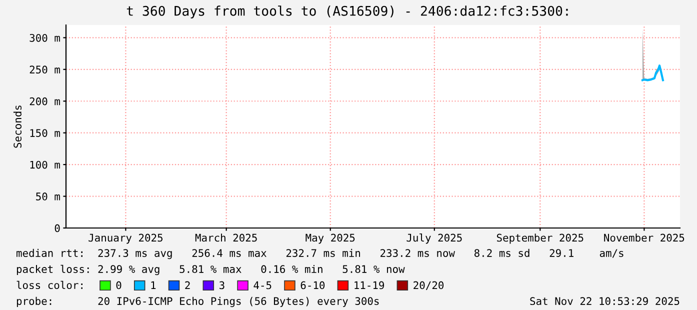 This screenshot has height=310, width=697. I want to click on y-tick-label: 0, so click(57, 228).